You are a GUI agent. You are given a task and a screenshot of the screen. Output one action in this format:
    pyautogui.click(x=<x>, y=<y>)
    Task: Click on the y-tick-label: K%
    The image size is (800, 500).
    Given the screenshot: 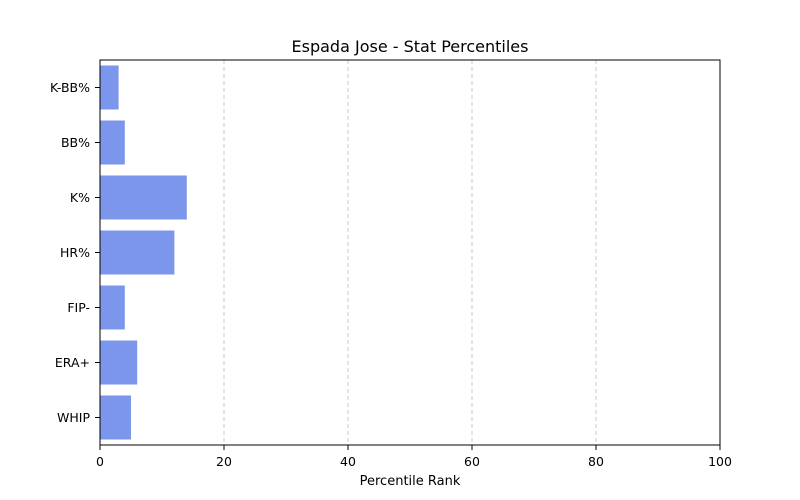 What is the action you would take?
    pyautogui.click(x=80, y=197)
    